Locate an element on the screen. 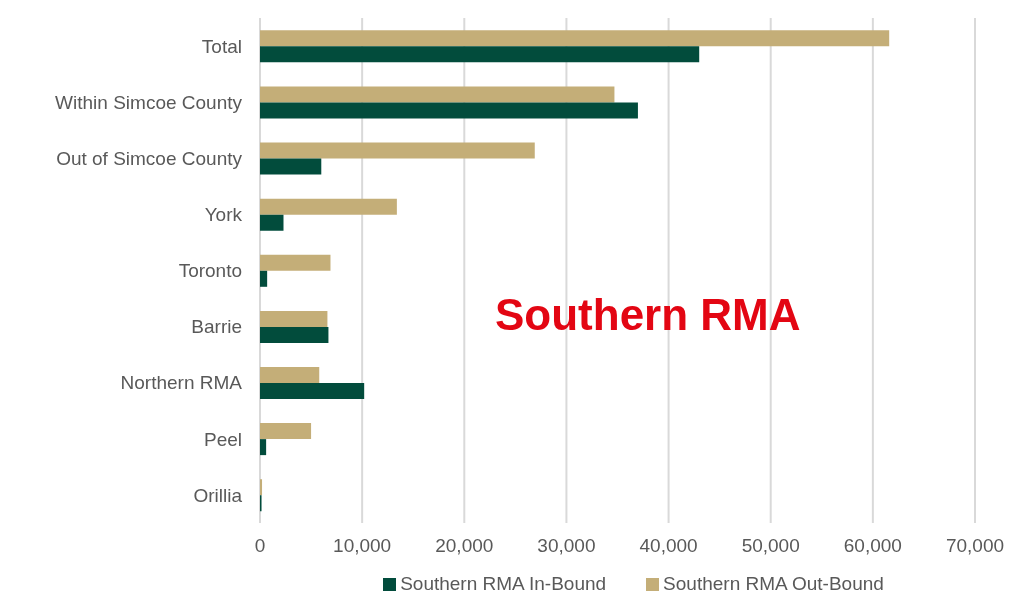  x-tick-label: 30,000 is located at coordinates (566, 546).